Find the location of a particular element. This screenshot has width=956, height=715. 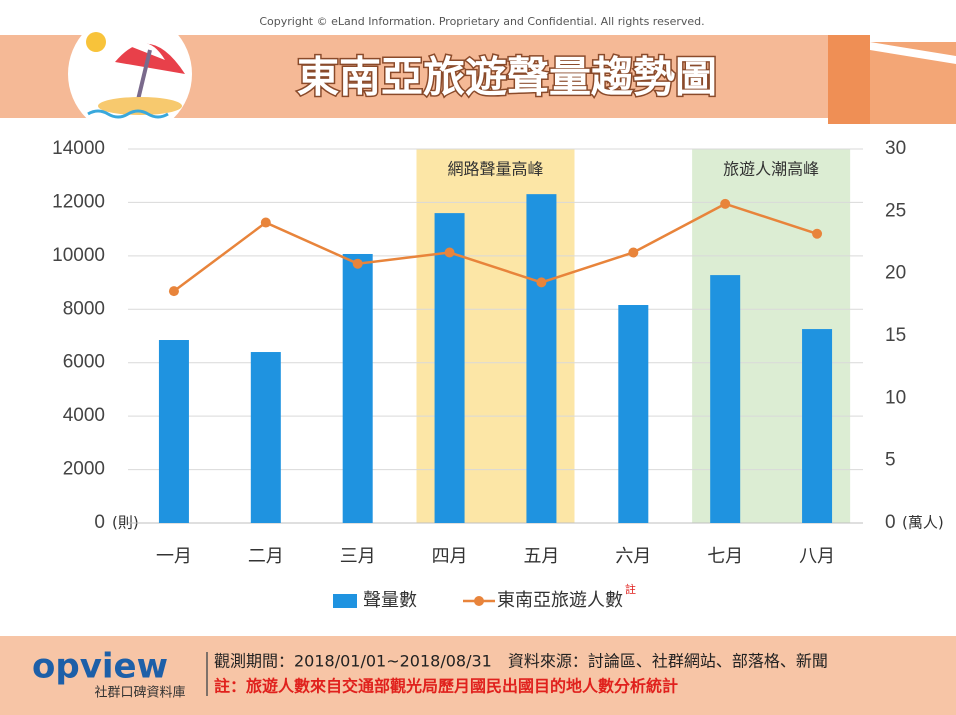

y2-tick-label: 0 is located at coordinates (890, 522).